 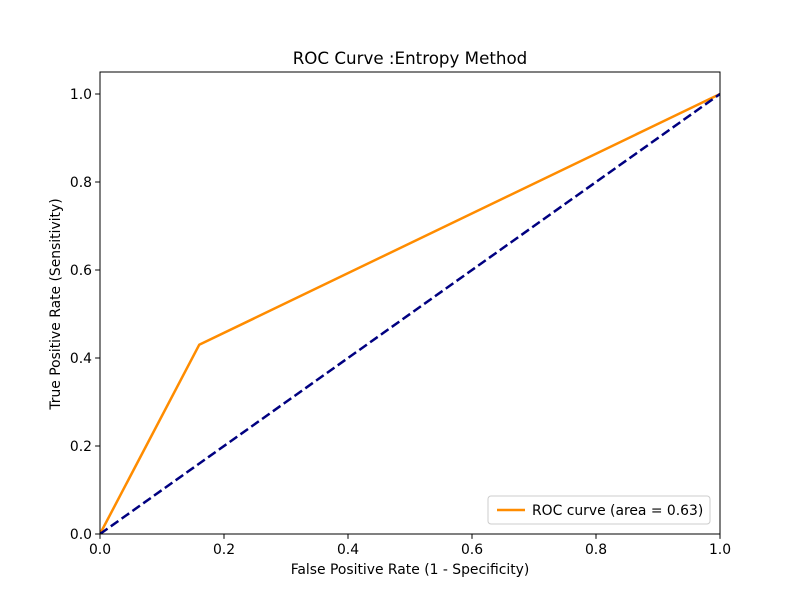 What do you see at coordinates (410, 58) in the screenshot?
I see `chart-title: ROC Curve :Entropy Method` at bounding box center [410, 58].